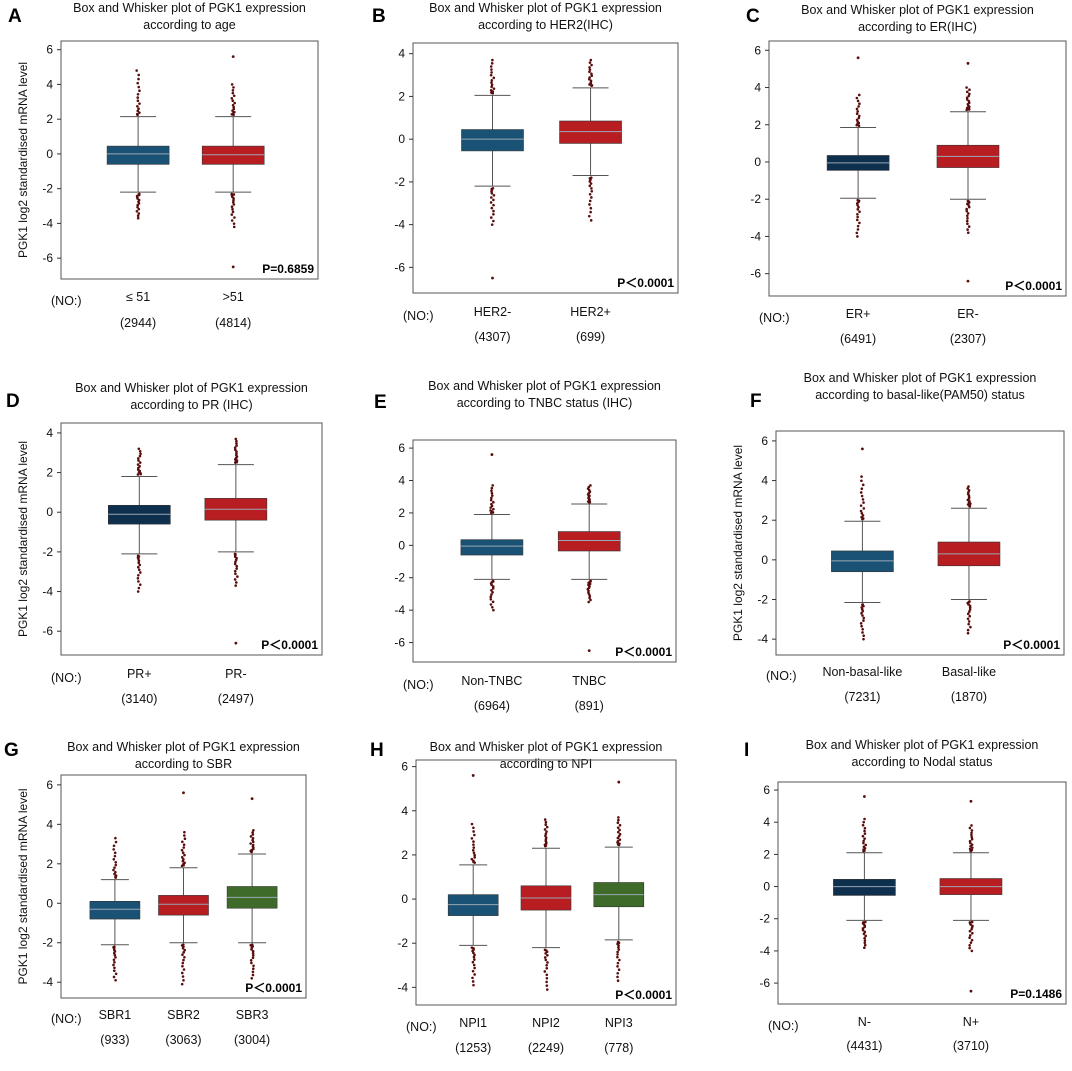  I want to click on y-axis-label: PGK1 log2 standardised mRNA level, so click(23, 160).